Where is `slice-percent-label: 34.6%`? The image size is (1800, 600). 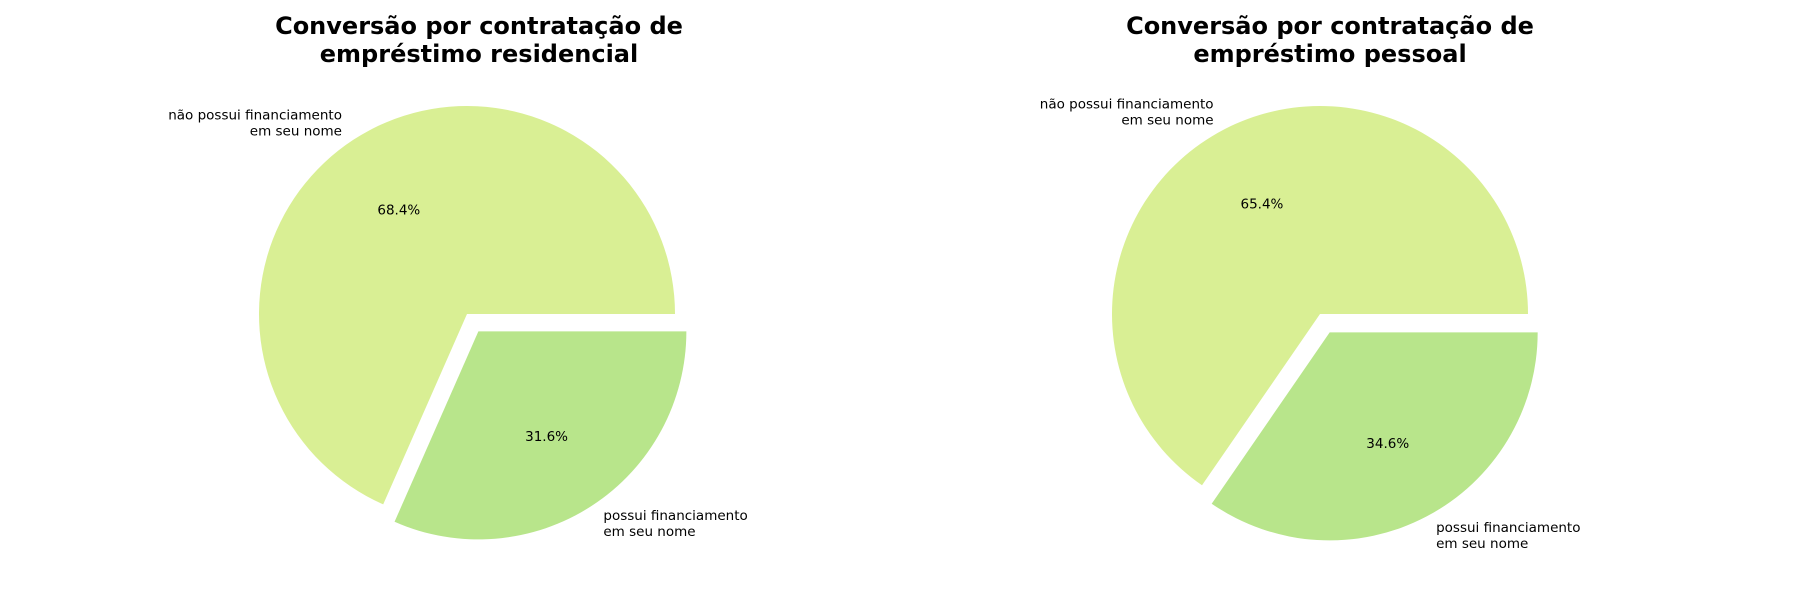 slice-percent-label: 34.6% is located at coordinates (1387, 444).